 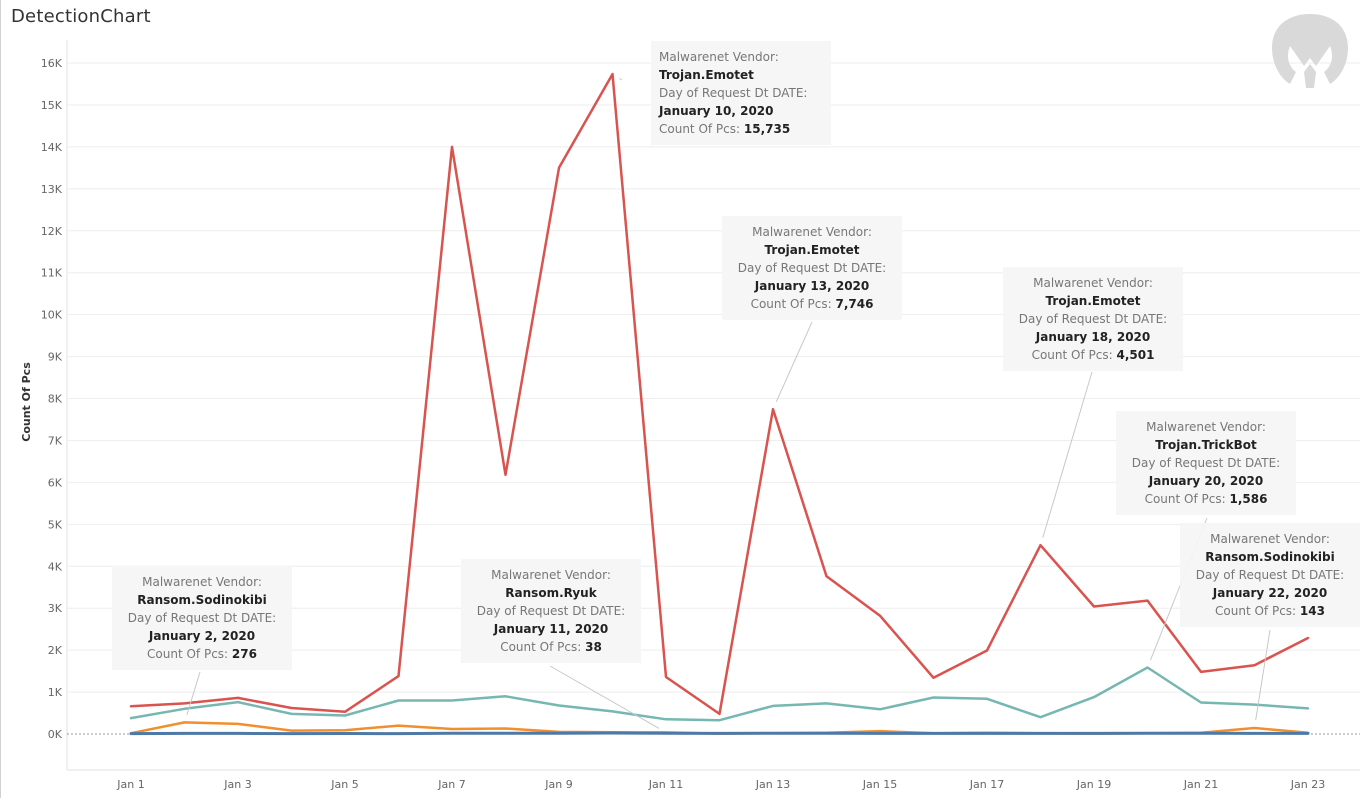 What do you see at coordinates (52, 63) in the screenshot?
I see `y-tick-label: 16K` at bounding box center [52, 63].